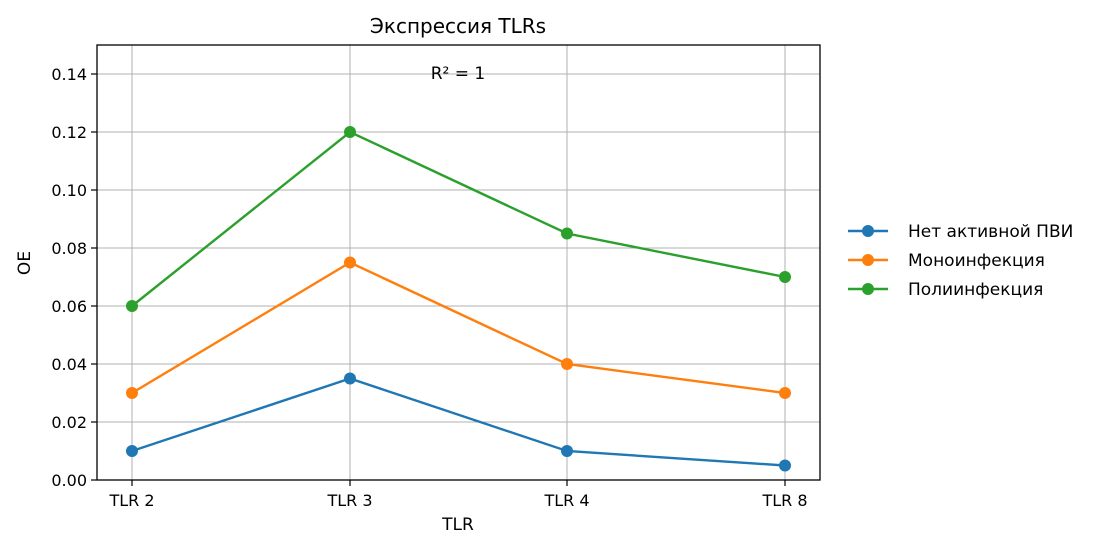 Image resolution: width=1098 pixels, height=536 pixels. I want to click on y-tick-label: 0.12, so click(69, 132).